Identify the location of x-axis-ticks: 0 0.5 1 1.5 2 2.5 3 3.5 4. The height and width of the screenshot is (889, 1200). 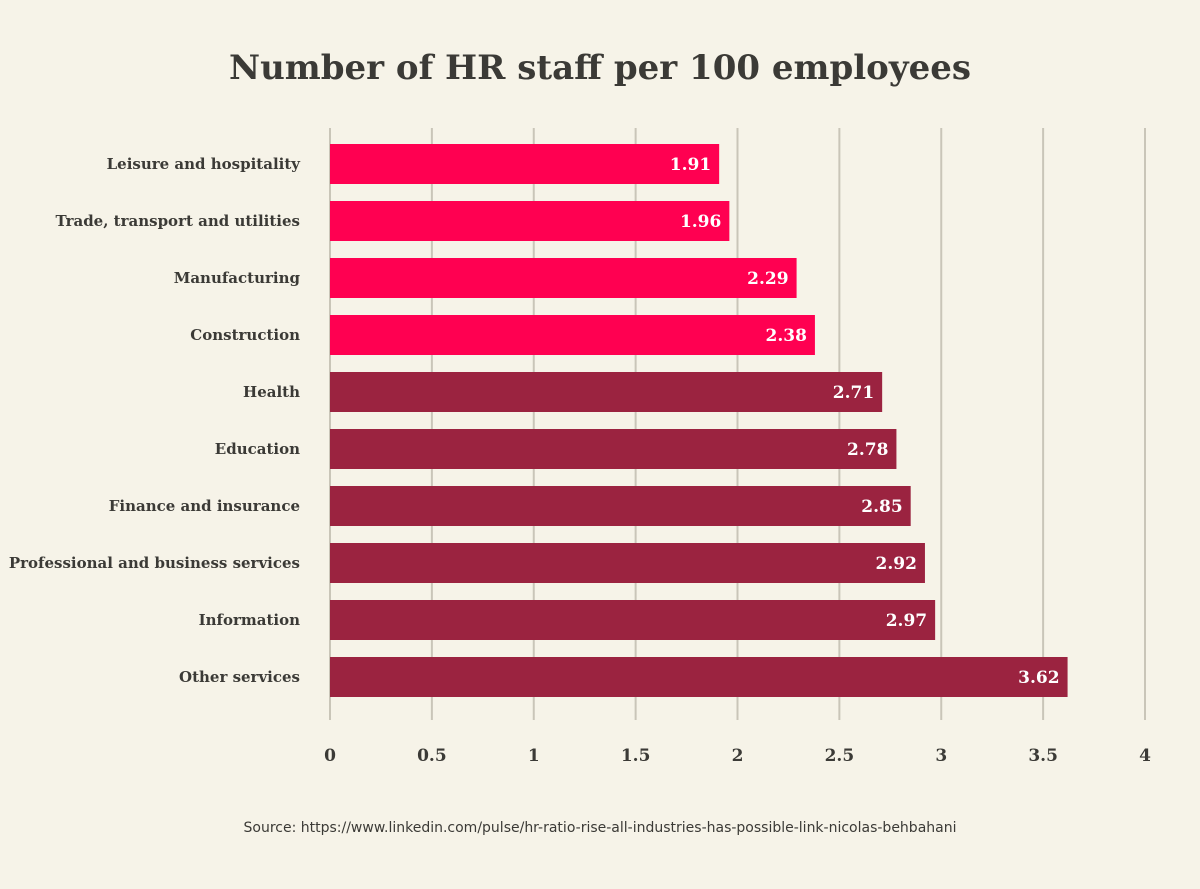
(737, 756).